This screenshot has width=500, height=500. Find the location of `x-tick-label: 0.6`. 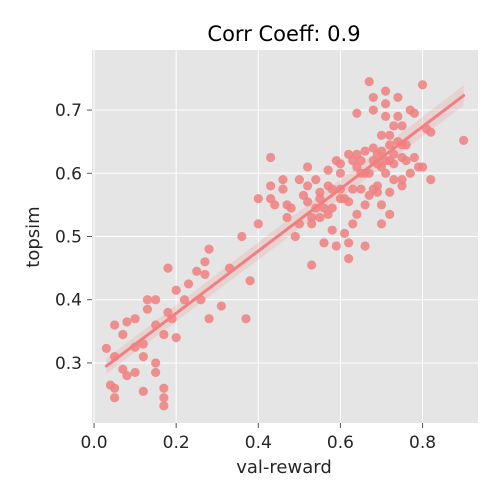

x-tick-label: 0.6 is located at coordinates (340, 443).